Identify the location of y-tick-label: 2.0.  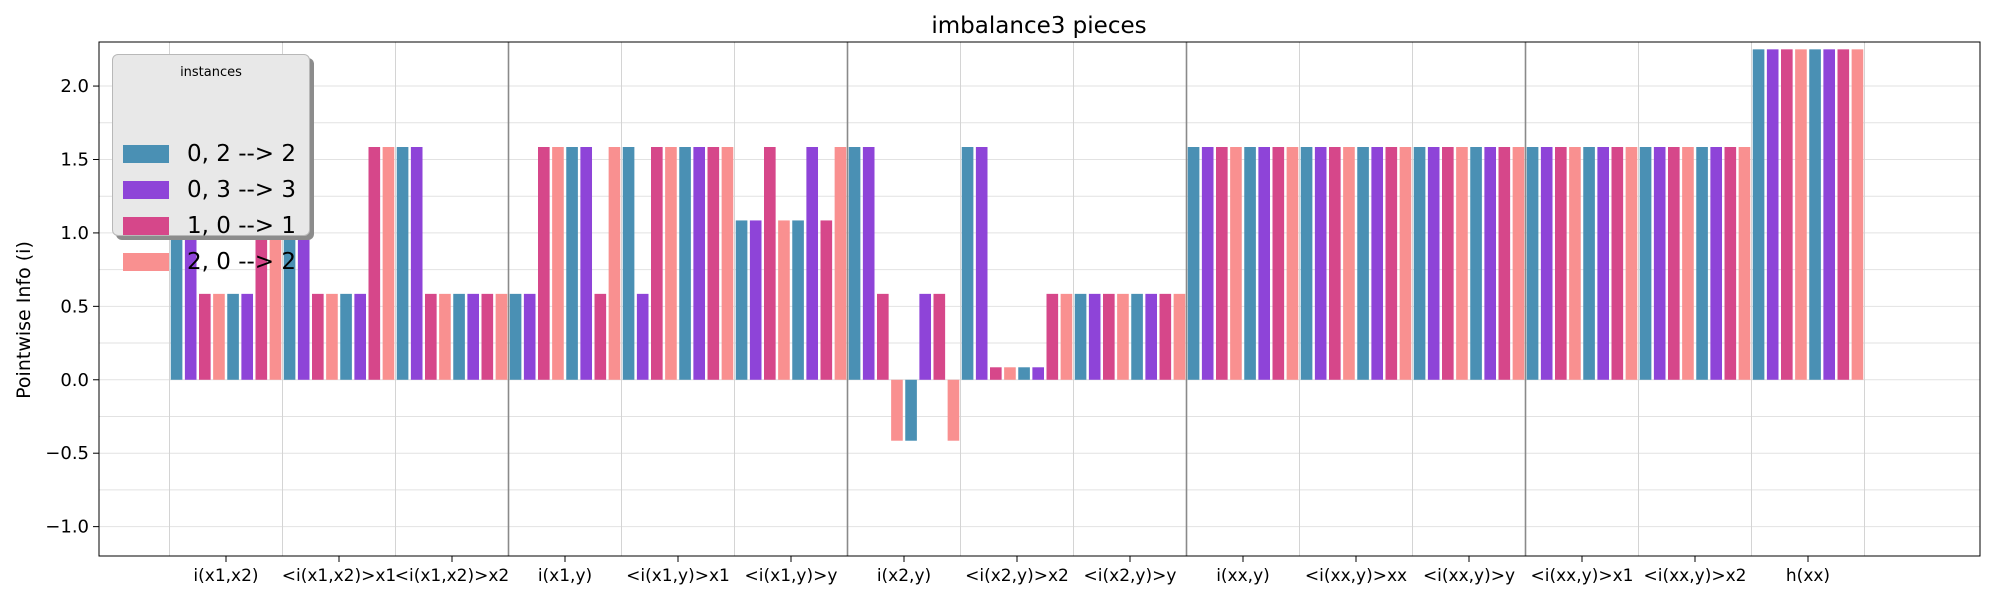
(74, 86).